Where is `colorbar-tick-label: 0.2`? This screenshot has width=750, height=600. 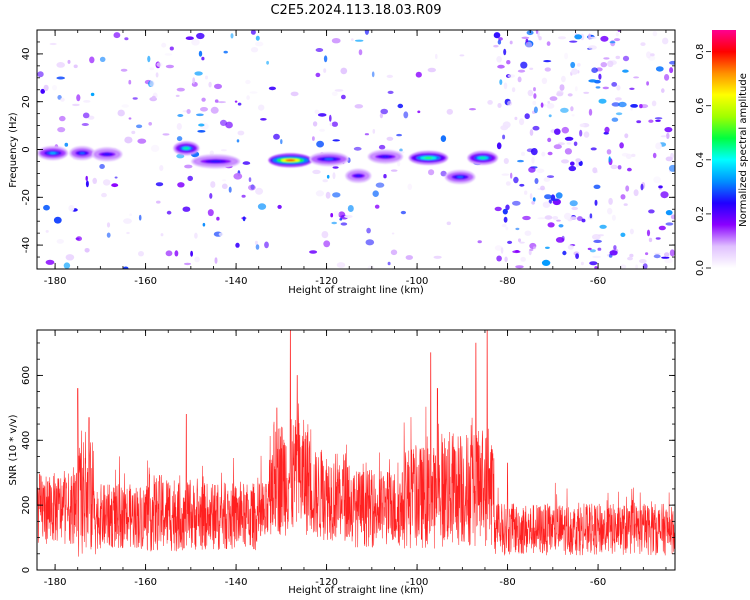
colorbar-tick-label: 0.2 is located at coordinates (700, 214).